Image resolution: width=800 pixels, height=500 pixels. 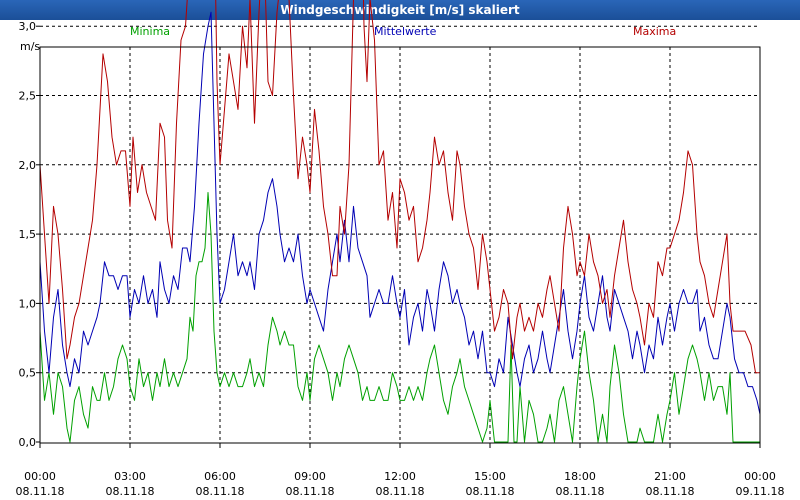 I want to click on x-tick-time: 18:00, so click(x=580, y=476).